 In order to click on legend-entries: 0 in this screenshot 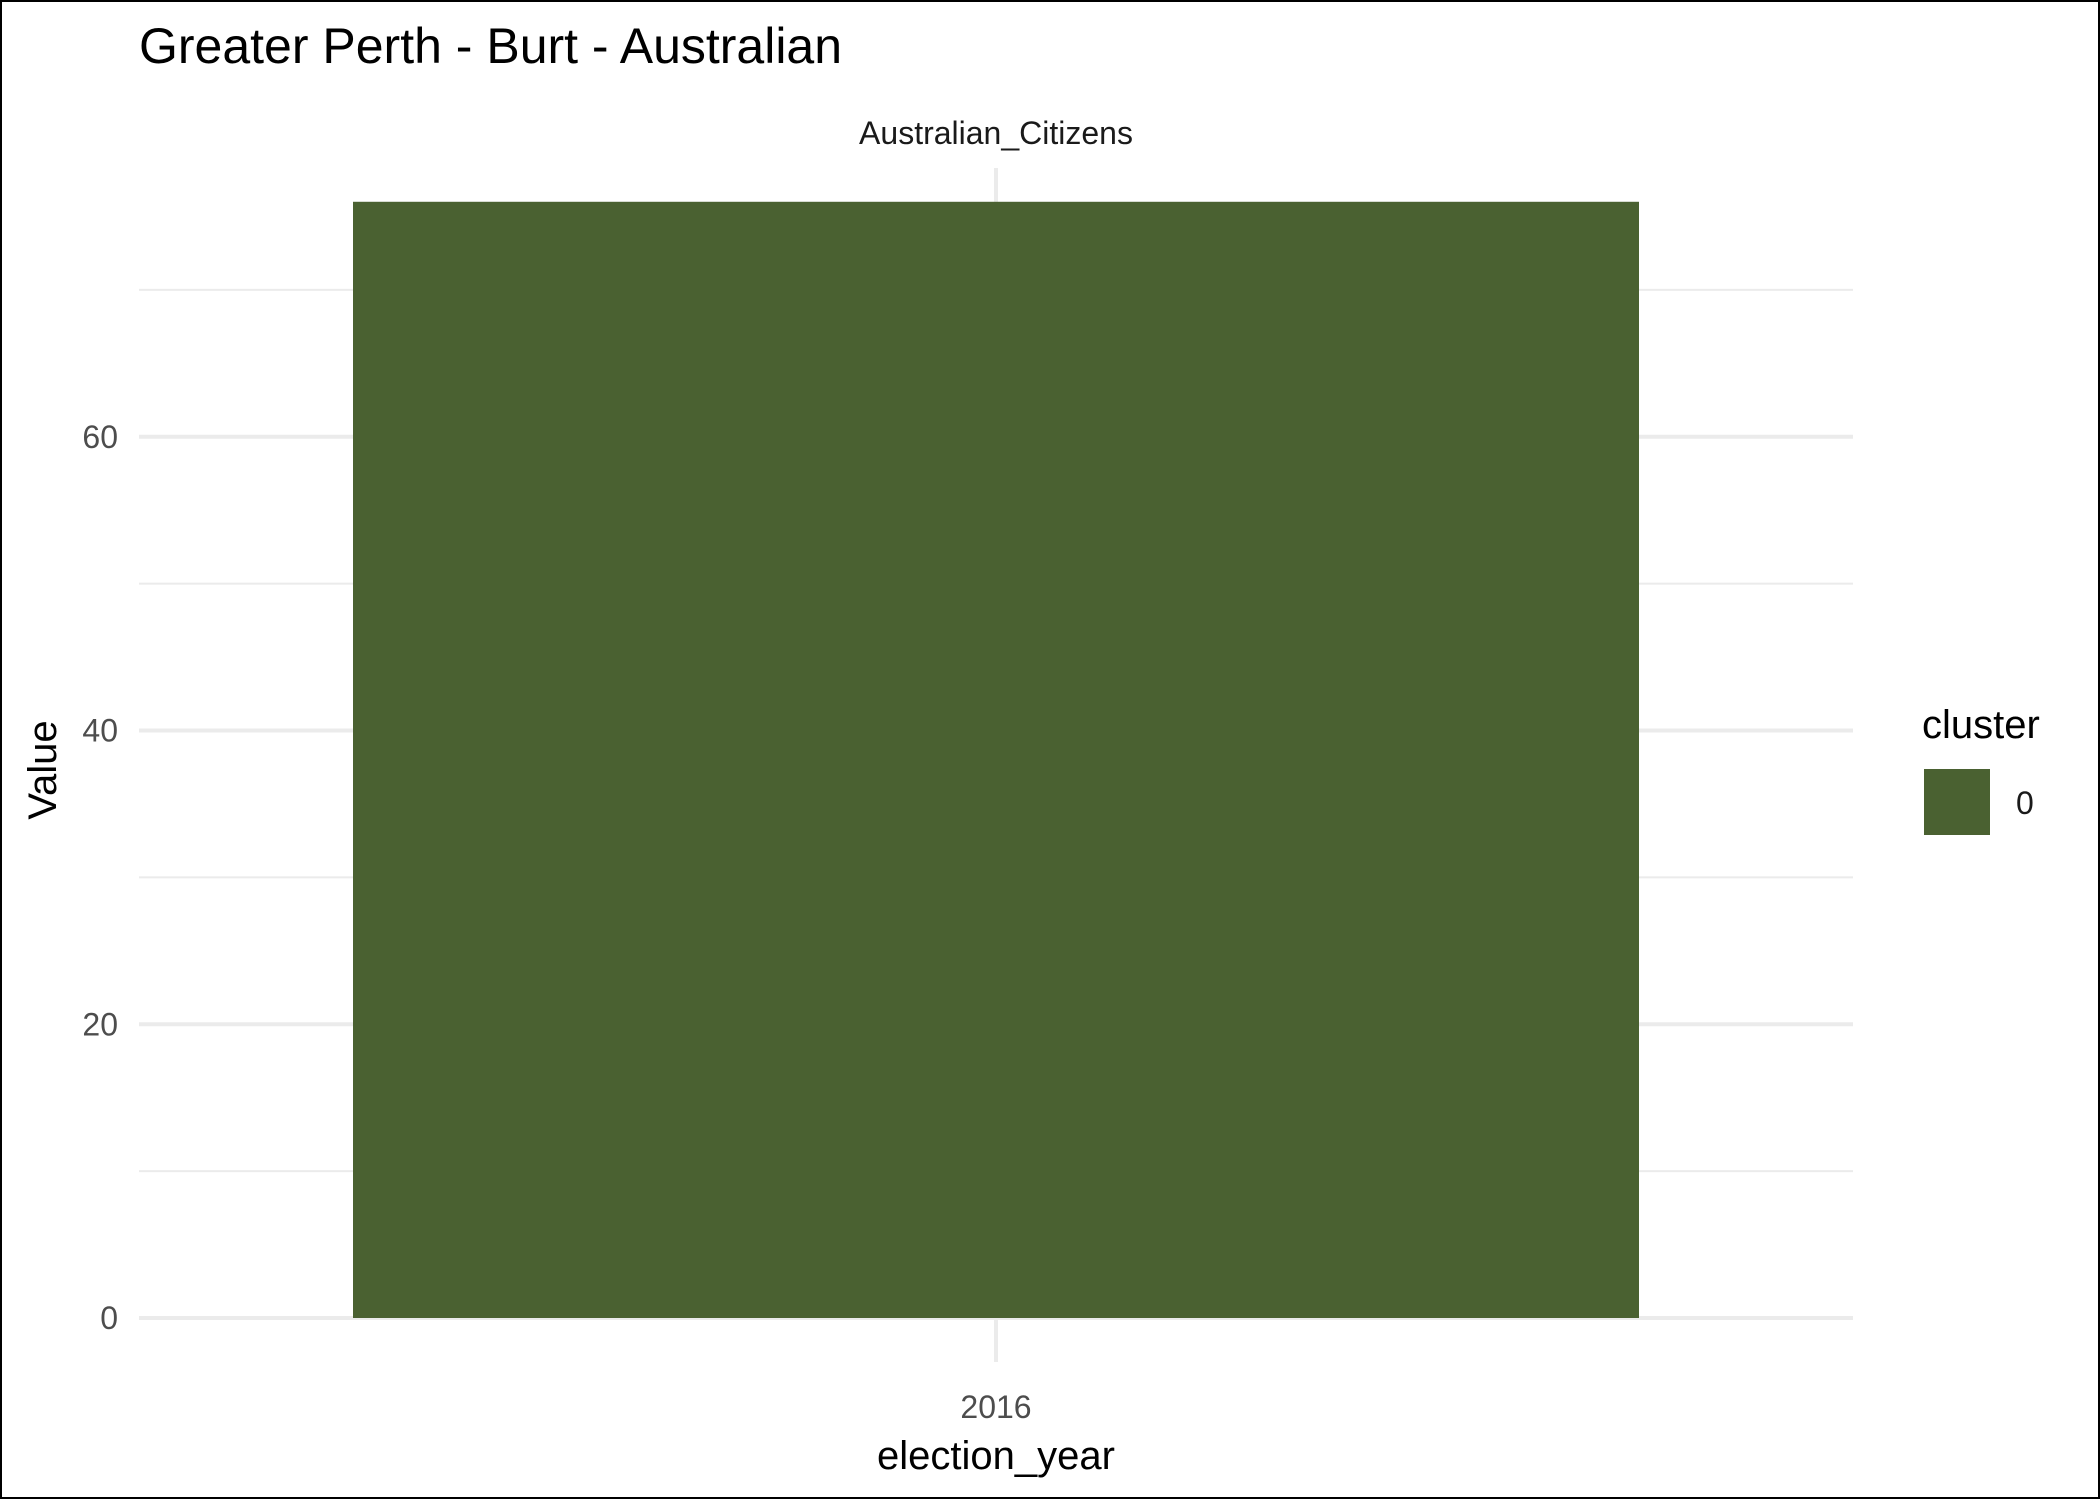, I will do `click(1979, 802)`.